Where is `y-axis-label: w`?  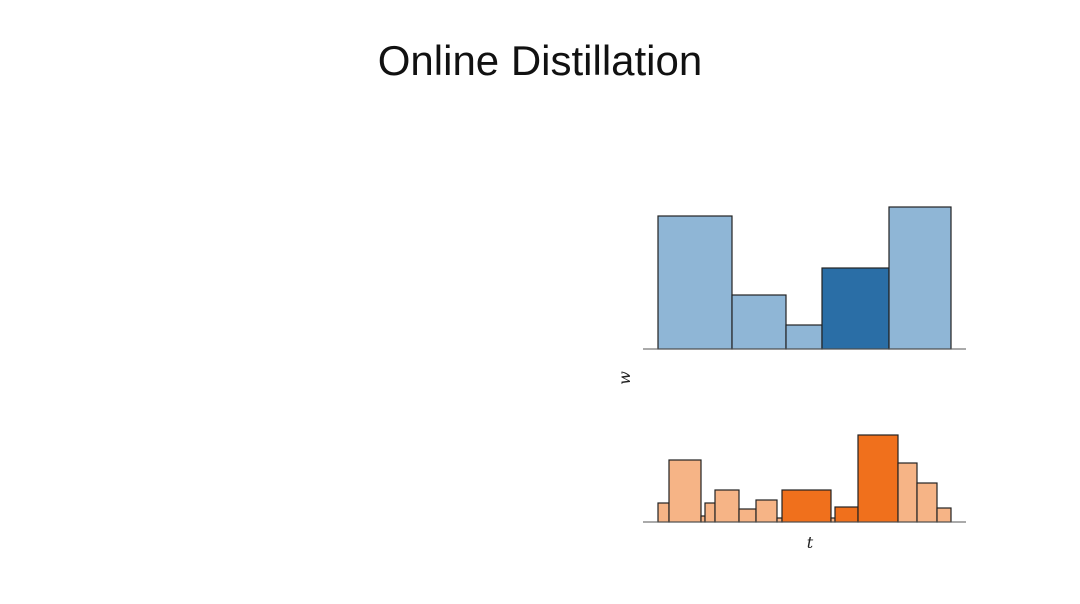
y-axis-label: w is located at coordinates (624, 378).